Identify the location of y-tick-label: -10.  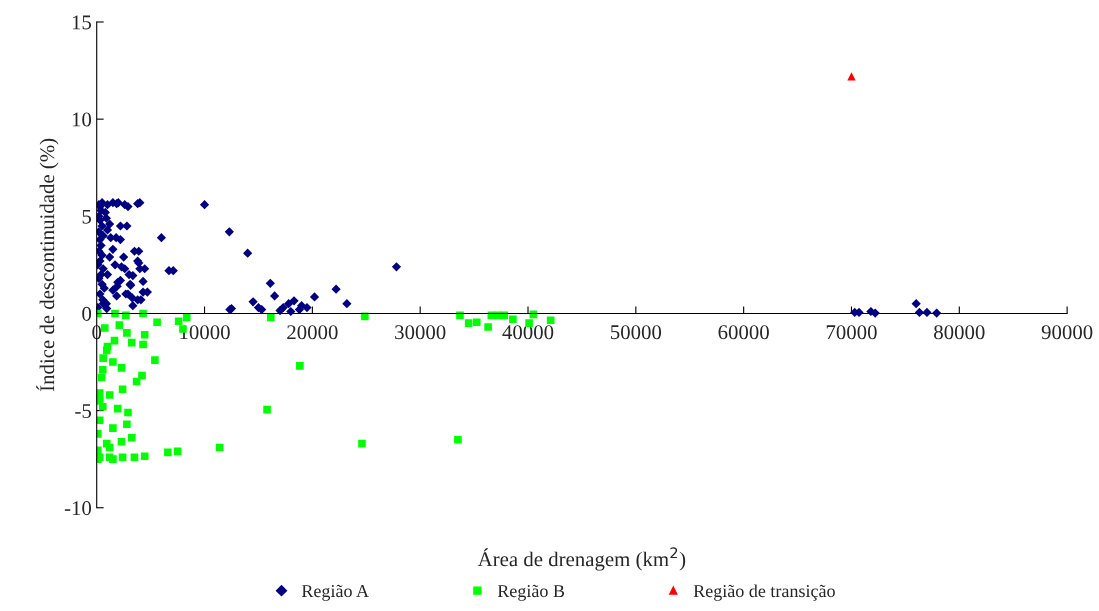
(78, 508).